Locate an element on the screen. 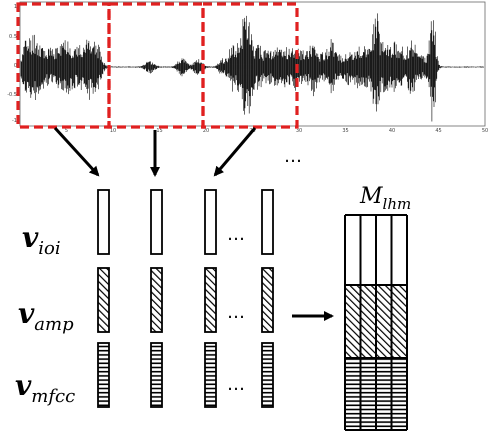 Image resolution: width=488 pixels, height=441 pixels. x-tick-label: 15 is located at coordinates (159, 131).